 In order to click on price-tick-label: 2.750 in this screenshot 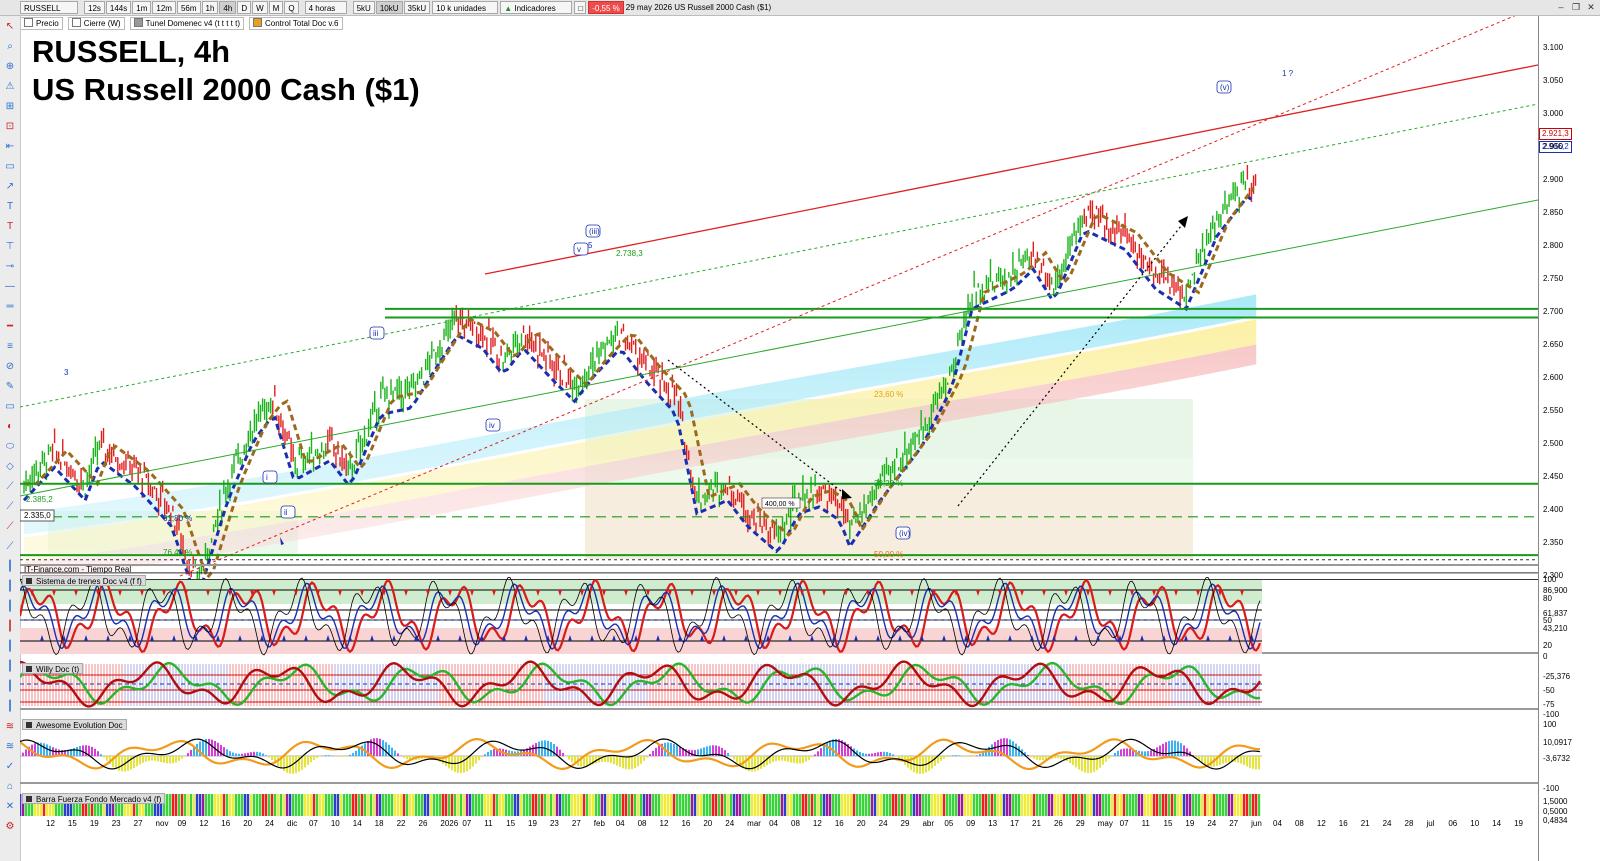, I will do `click(1553, 278)`.